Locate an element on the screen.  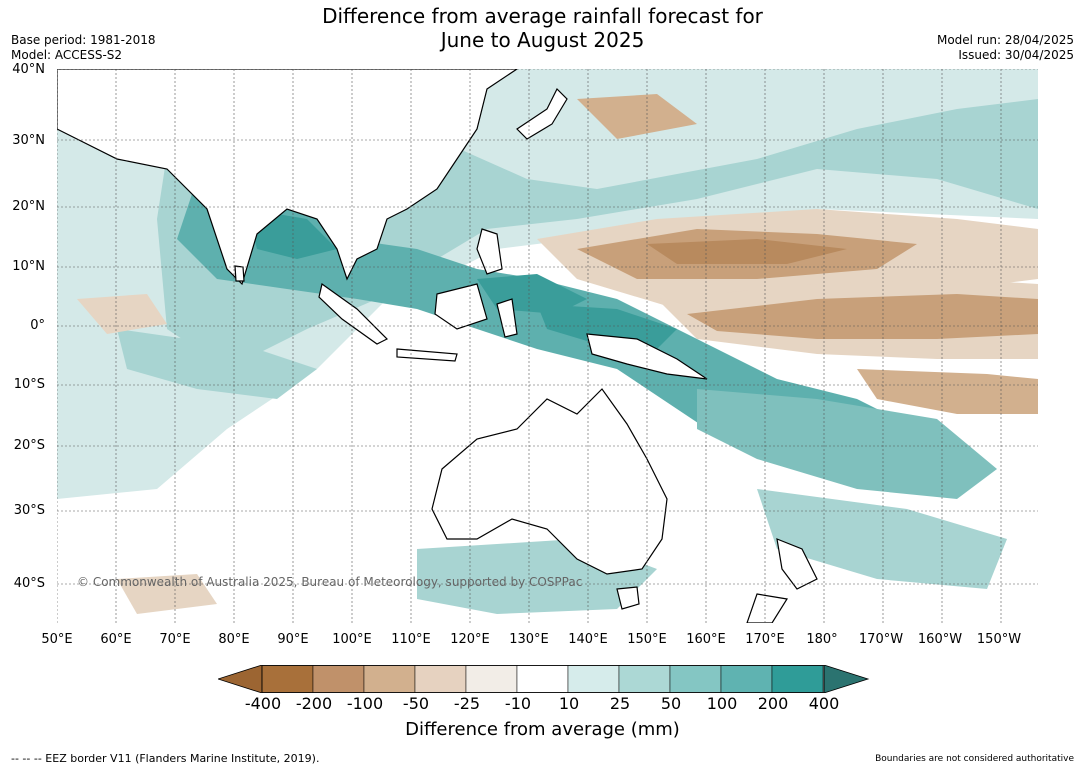
cb-tick-8: 50 is located at coordinates (671, 703).